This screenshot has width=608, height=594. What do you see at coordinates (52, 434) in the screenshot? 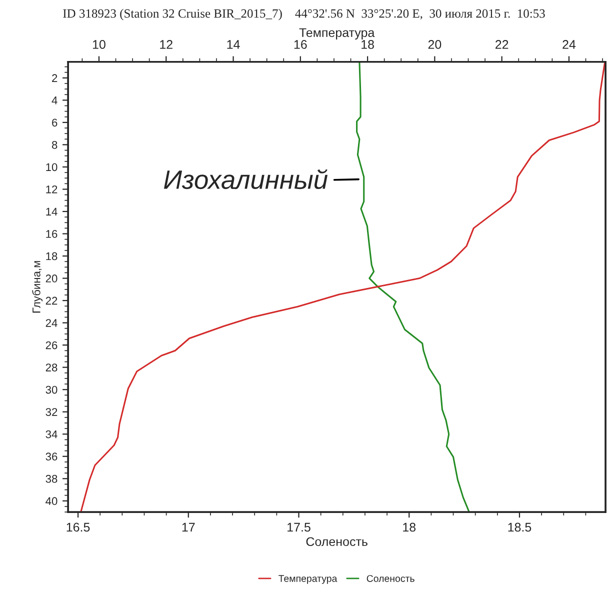
I see `y-tick-label: 34` at bounding box center [52, 434].